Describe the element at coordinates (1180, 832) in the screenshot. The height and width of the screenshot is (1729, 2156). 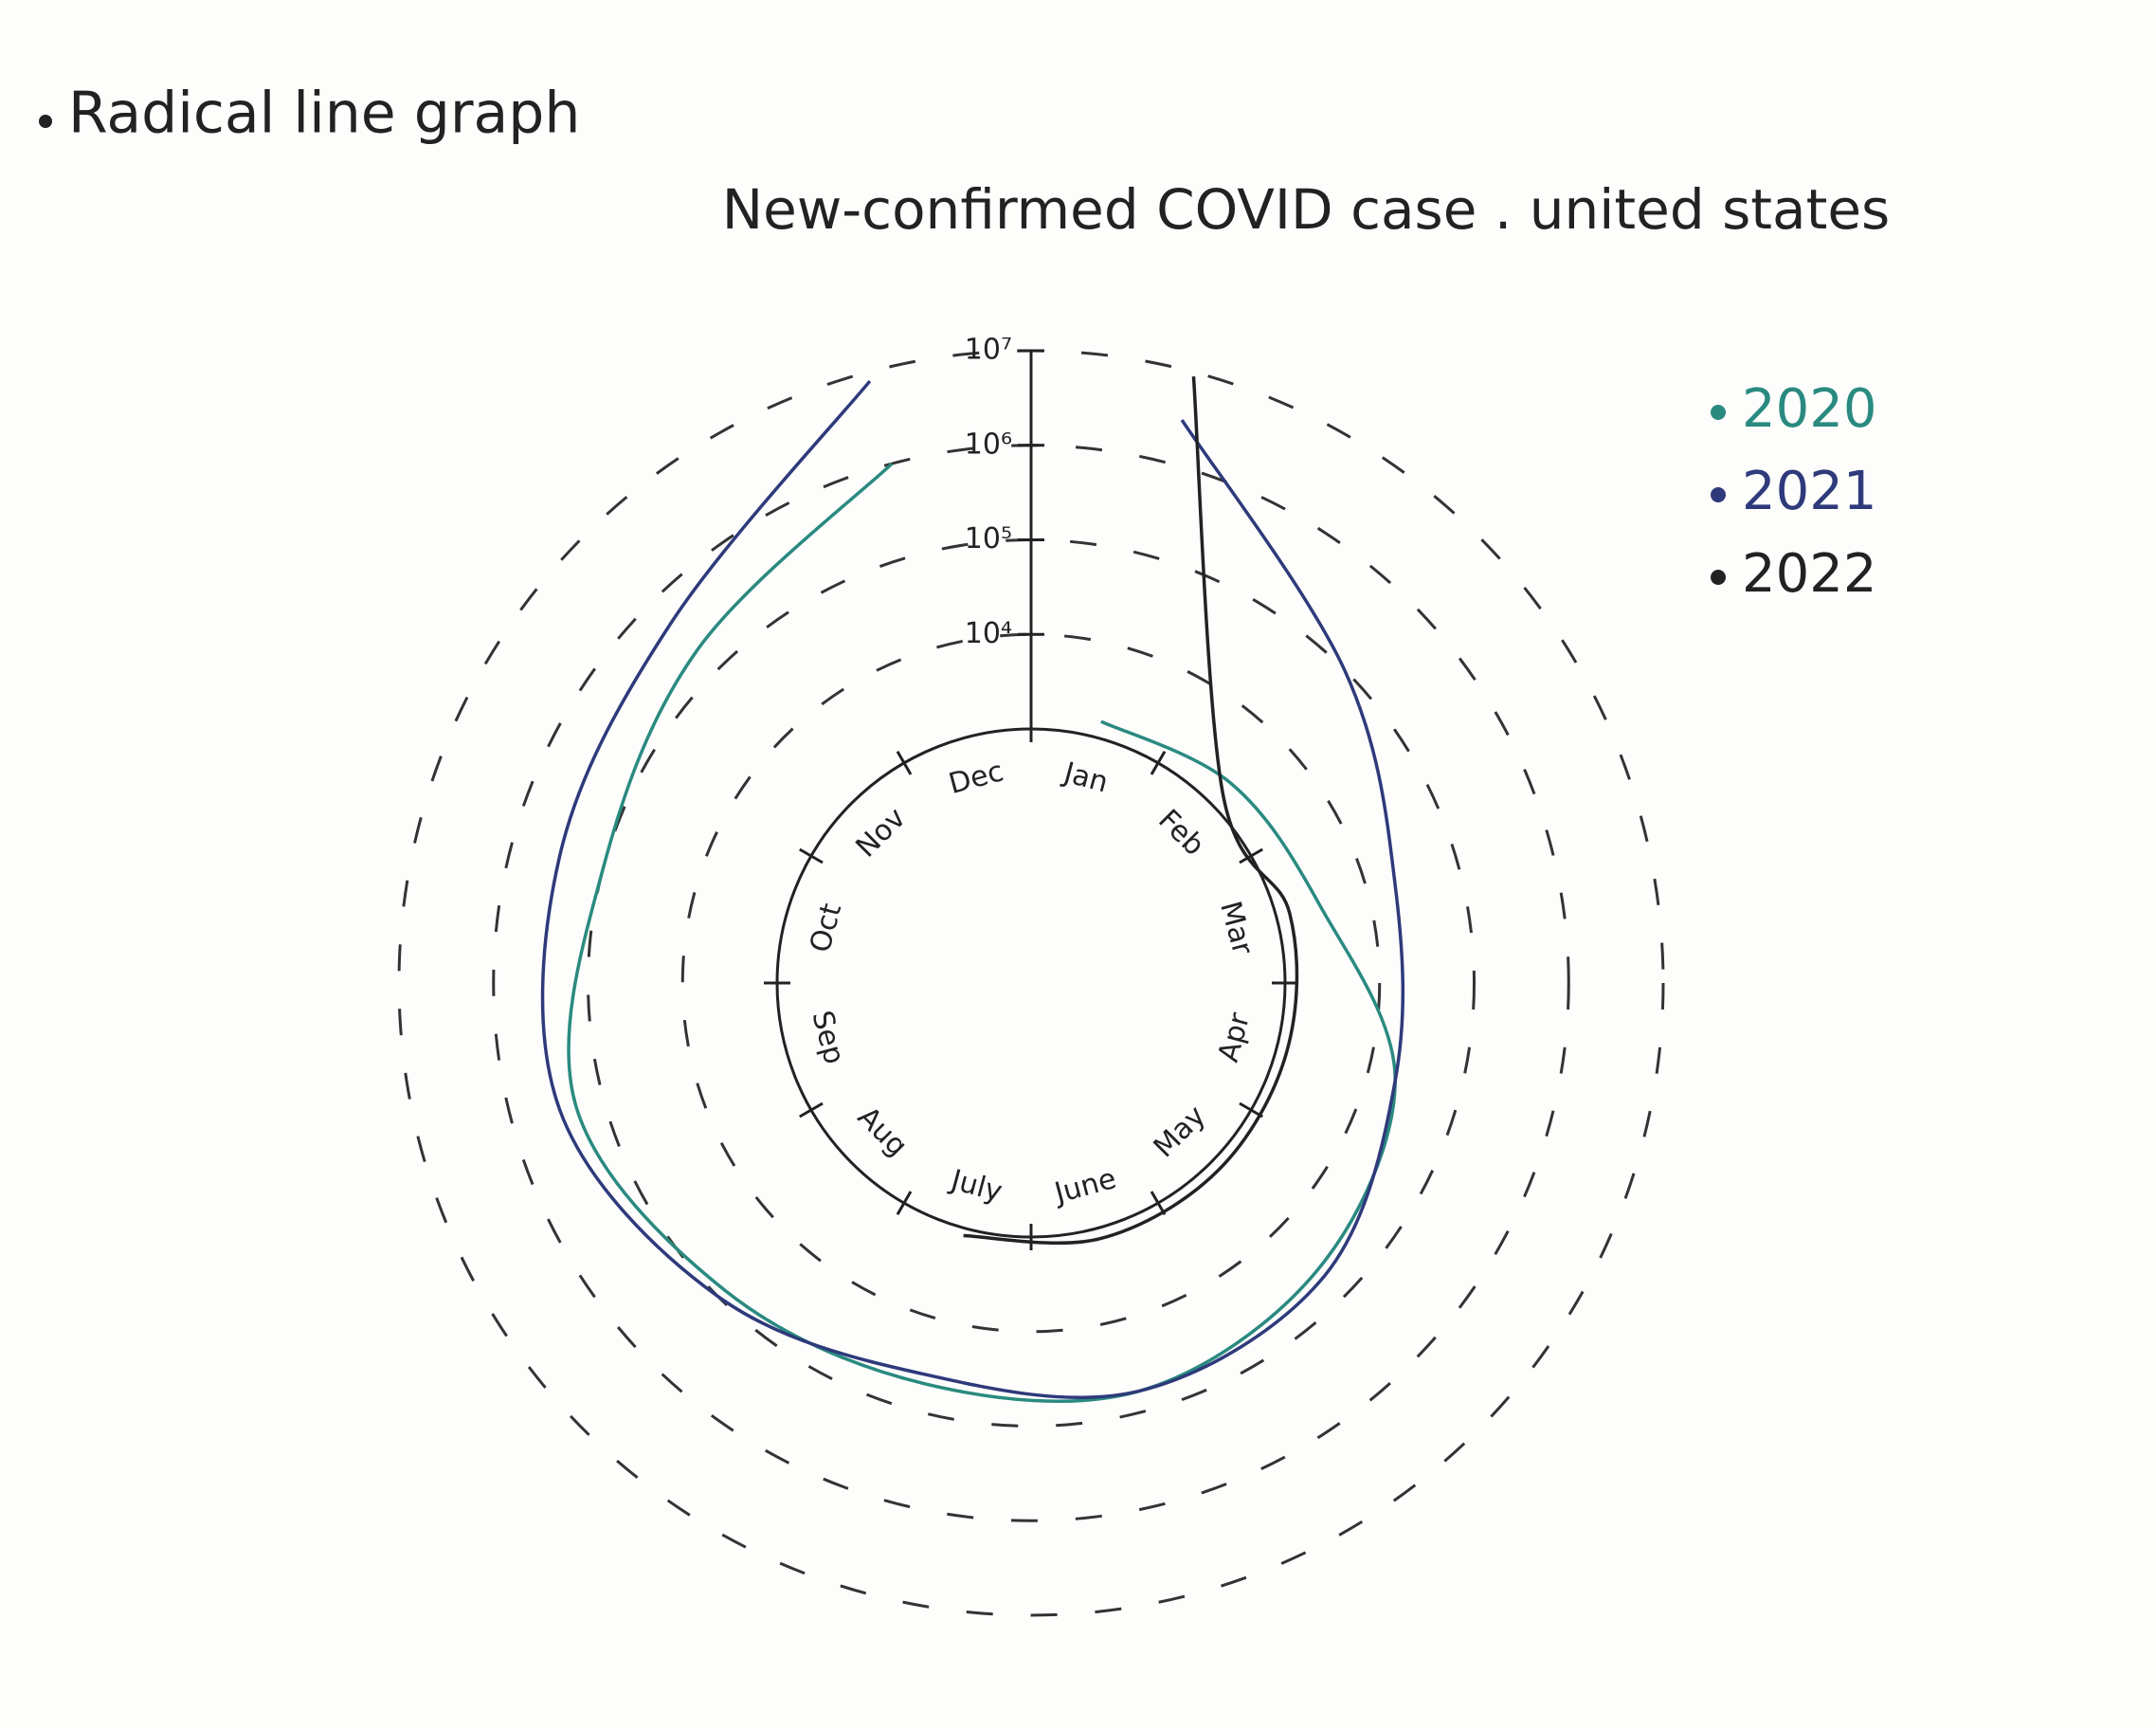
I see `month-label: Feb` at that location.